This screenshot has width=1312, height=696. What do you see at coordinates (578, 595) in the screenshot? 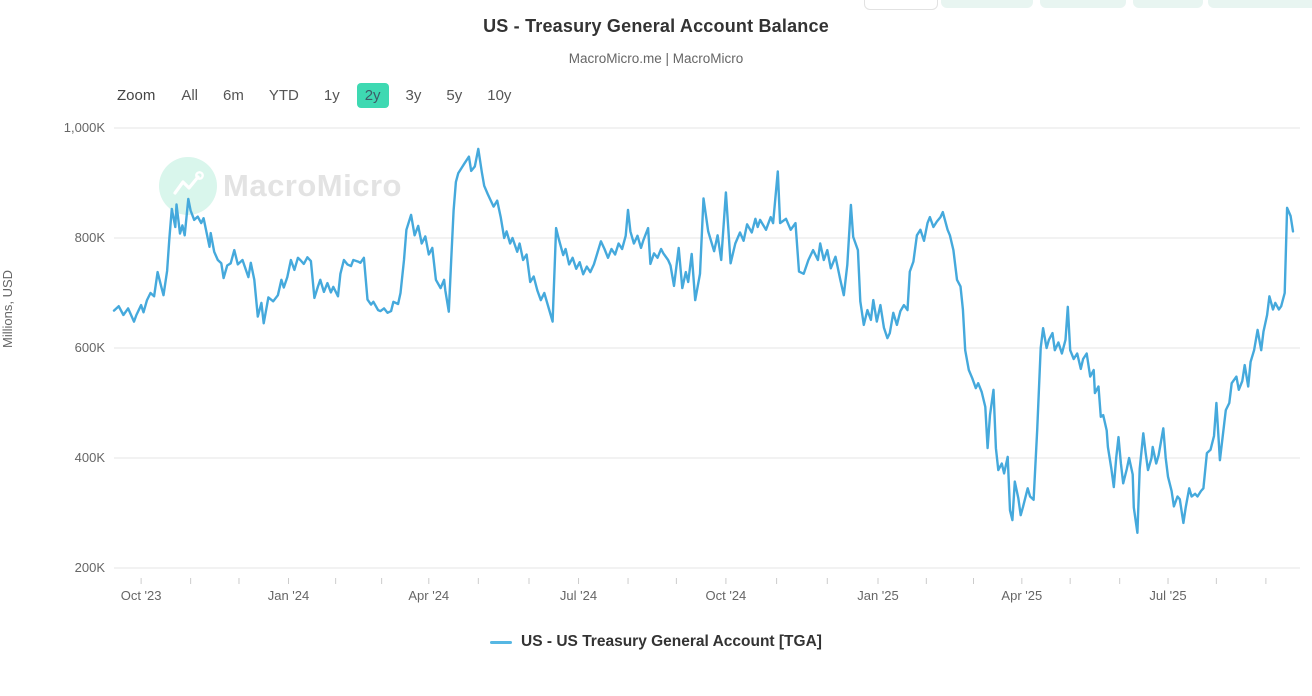
I see `x-tick-label-Jul24: Jul '24` at bounding box center [578, 595].